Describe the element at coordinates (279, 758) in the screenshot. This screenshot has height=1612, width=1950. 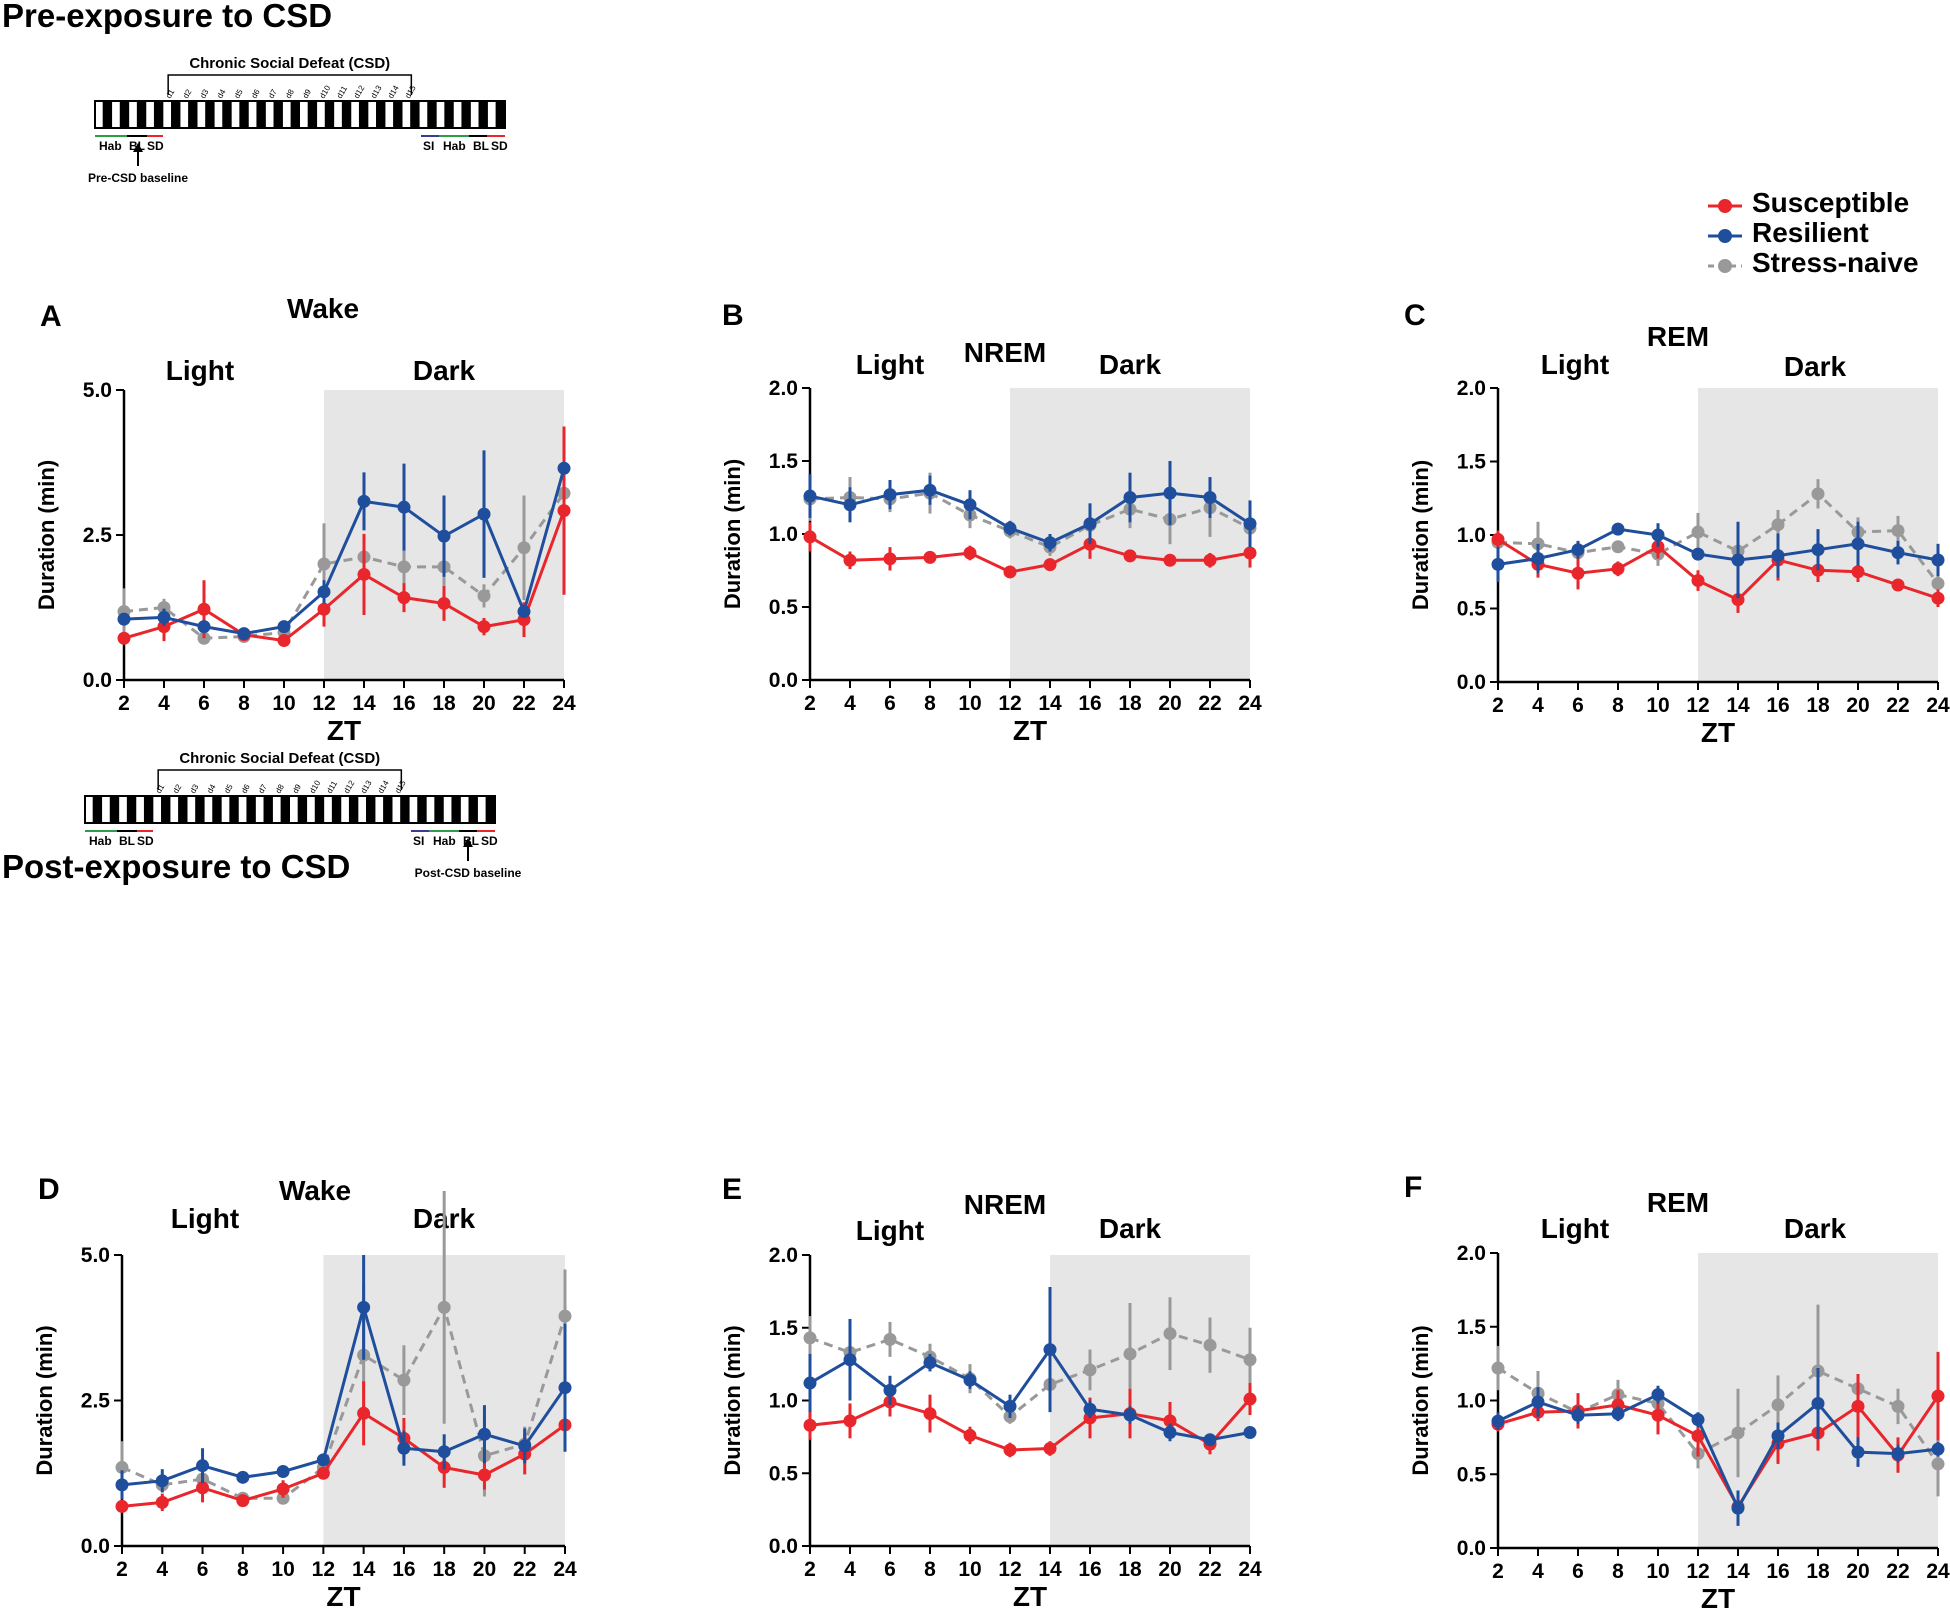
I see `timeline-csd-title: Chronic Social Defeat (CSD)` at that location.